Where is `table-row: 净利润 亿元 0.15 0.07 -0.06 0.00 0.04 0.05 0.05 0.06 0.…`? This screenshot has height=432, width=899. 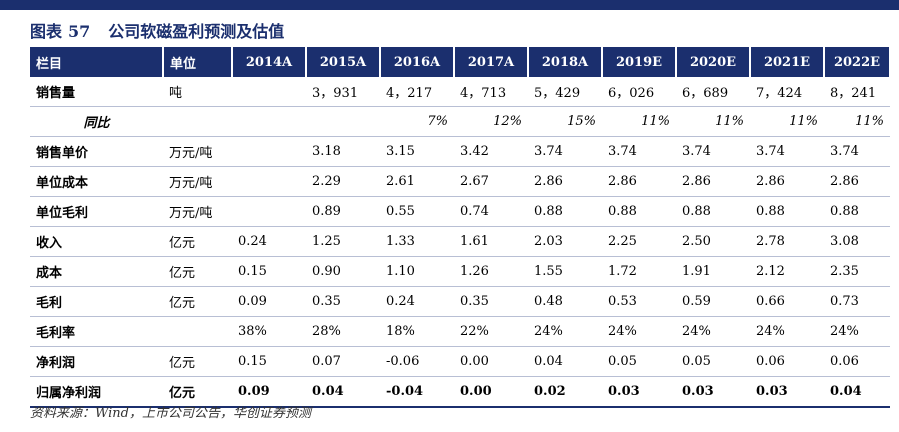
table-row: 净利润 亿元 0.15 0.07 -0.06 0.00 0.04 0.05 0.05 0.06 0.… is located at coordinates (460, 361).